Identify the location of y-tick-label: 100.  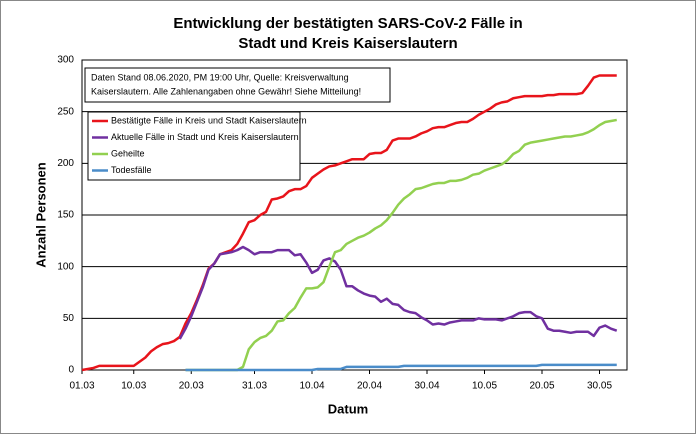
(65, 266).